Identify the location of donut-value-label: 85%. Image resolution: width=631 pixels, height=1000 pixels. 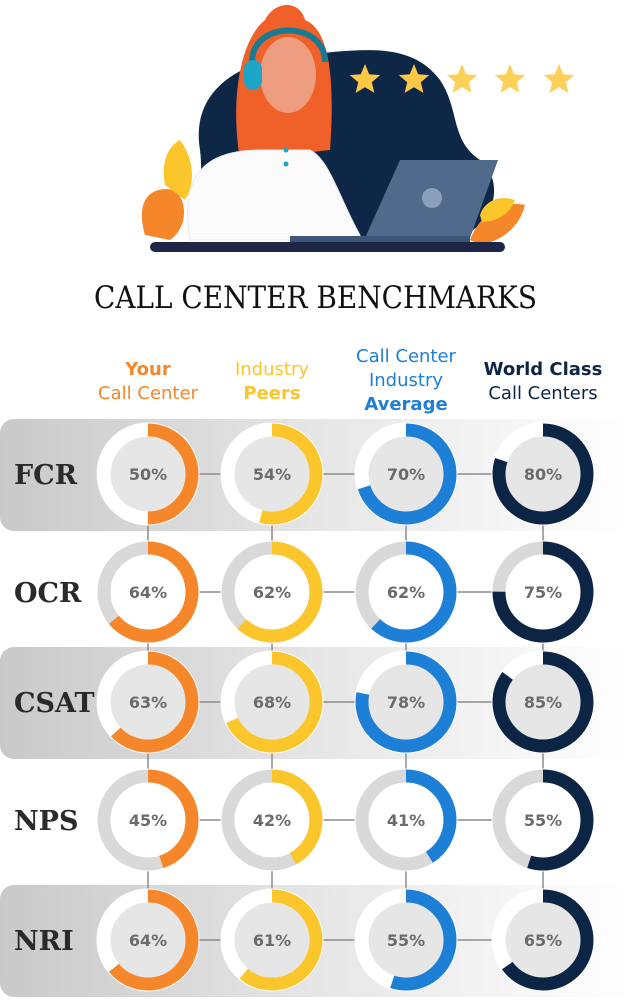
(543, 702).